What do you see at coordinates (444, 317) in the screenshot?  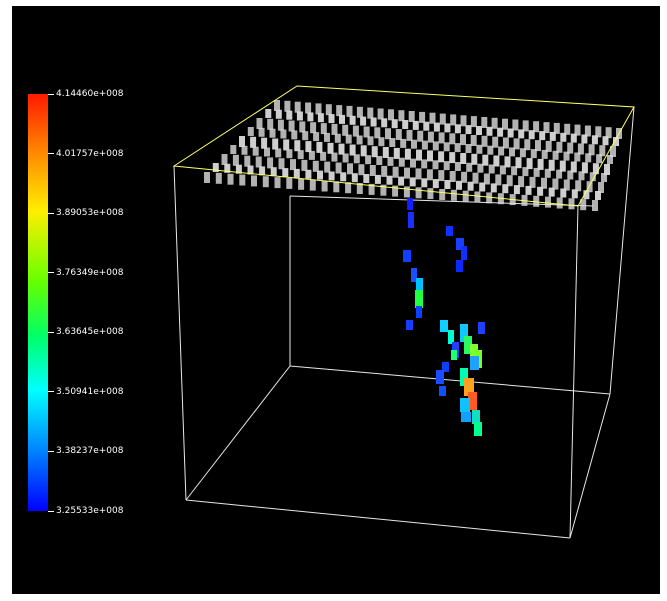 I see `anomaly-voxel-cluster` at bounding box center [444, 317].